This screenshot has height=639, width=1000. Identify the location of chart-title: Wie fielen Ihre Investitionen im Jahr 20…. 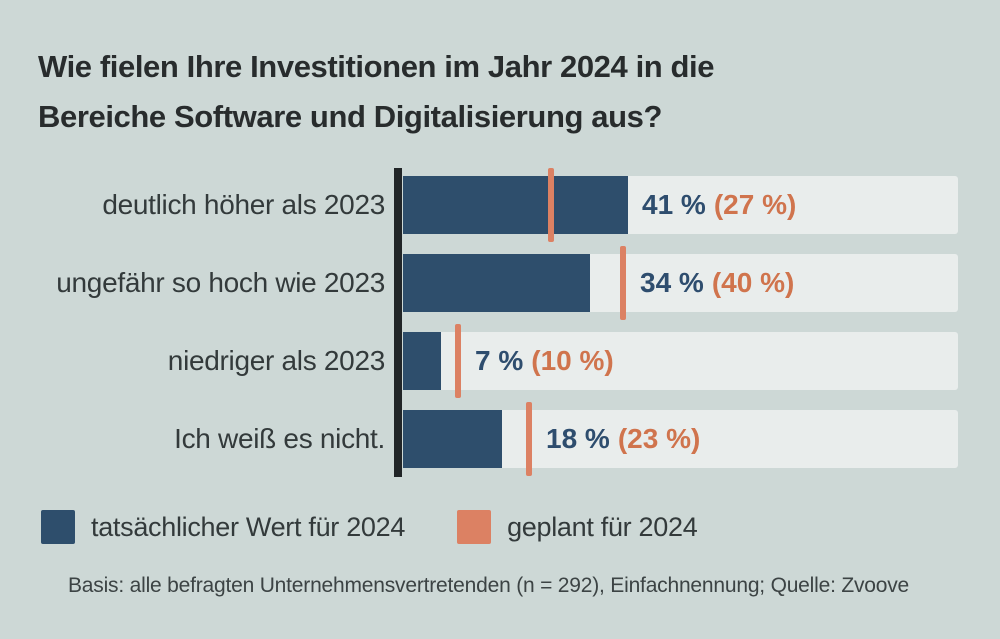
(376, 92).